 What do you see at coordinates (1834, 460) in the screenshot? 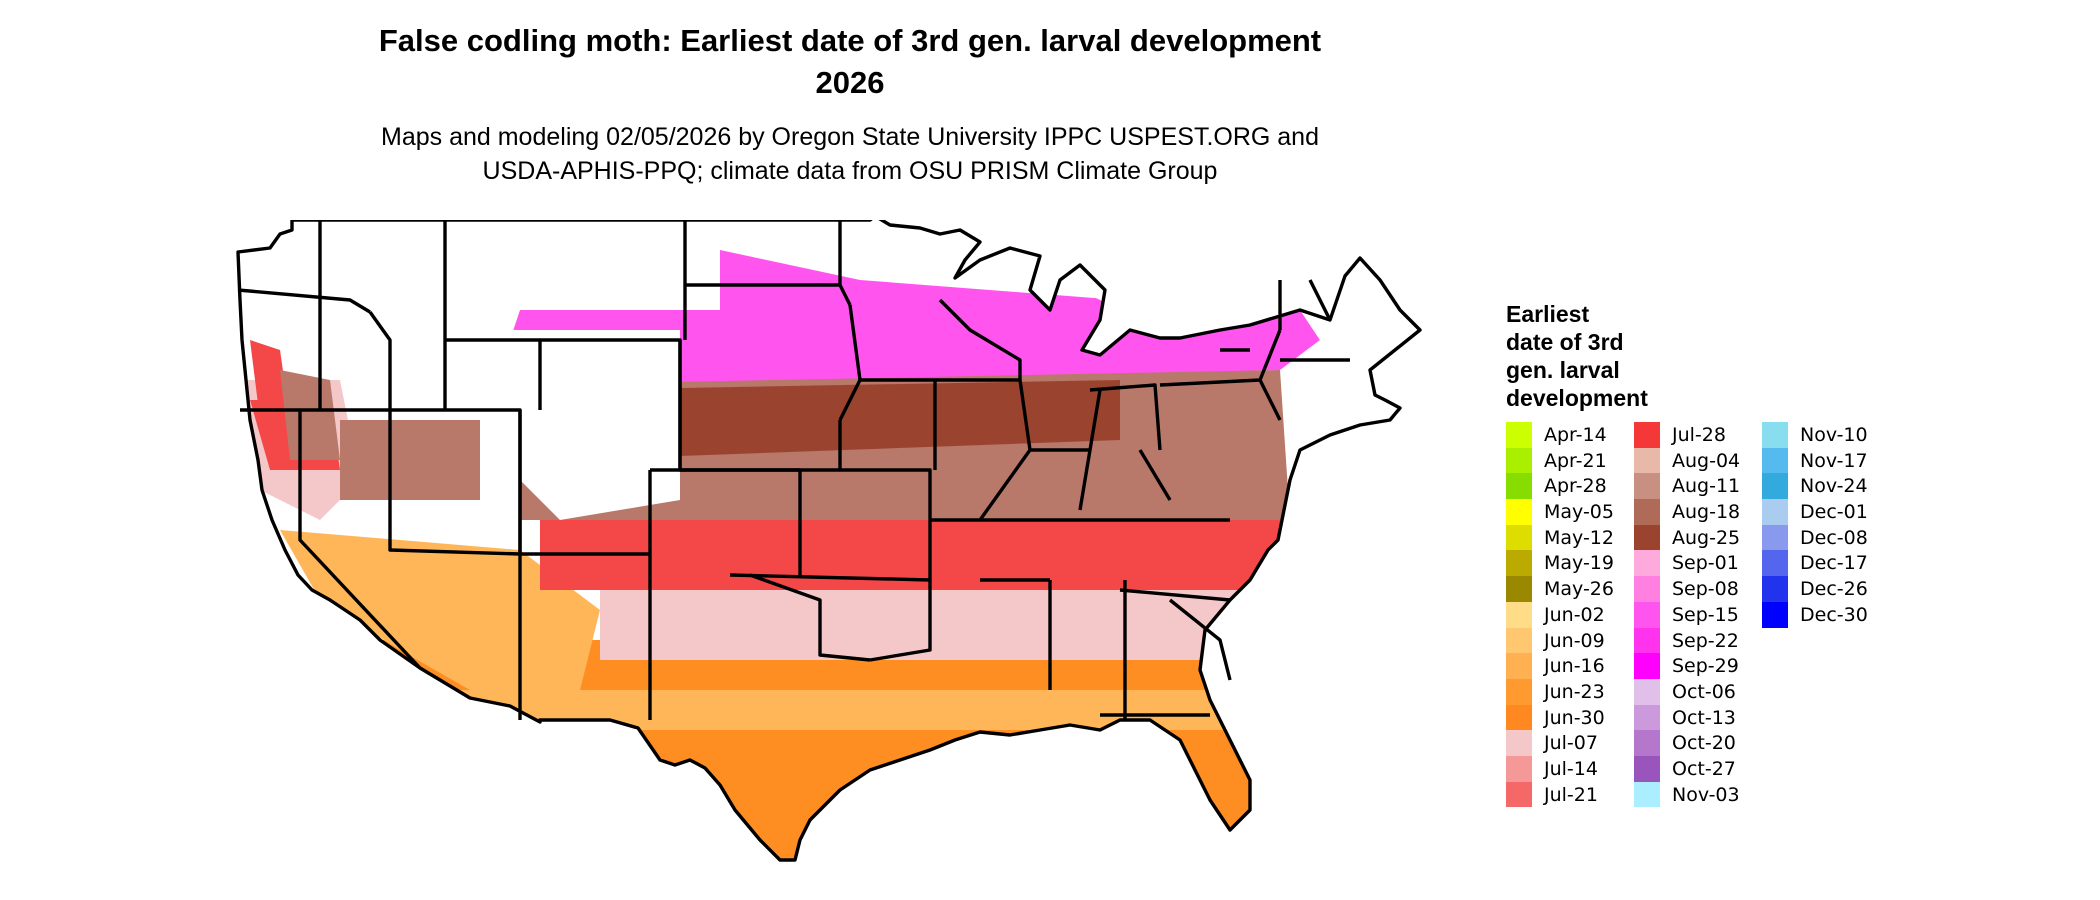
I see `legend-label: Nov-17` at bounding box center [1834, 460].